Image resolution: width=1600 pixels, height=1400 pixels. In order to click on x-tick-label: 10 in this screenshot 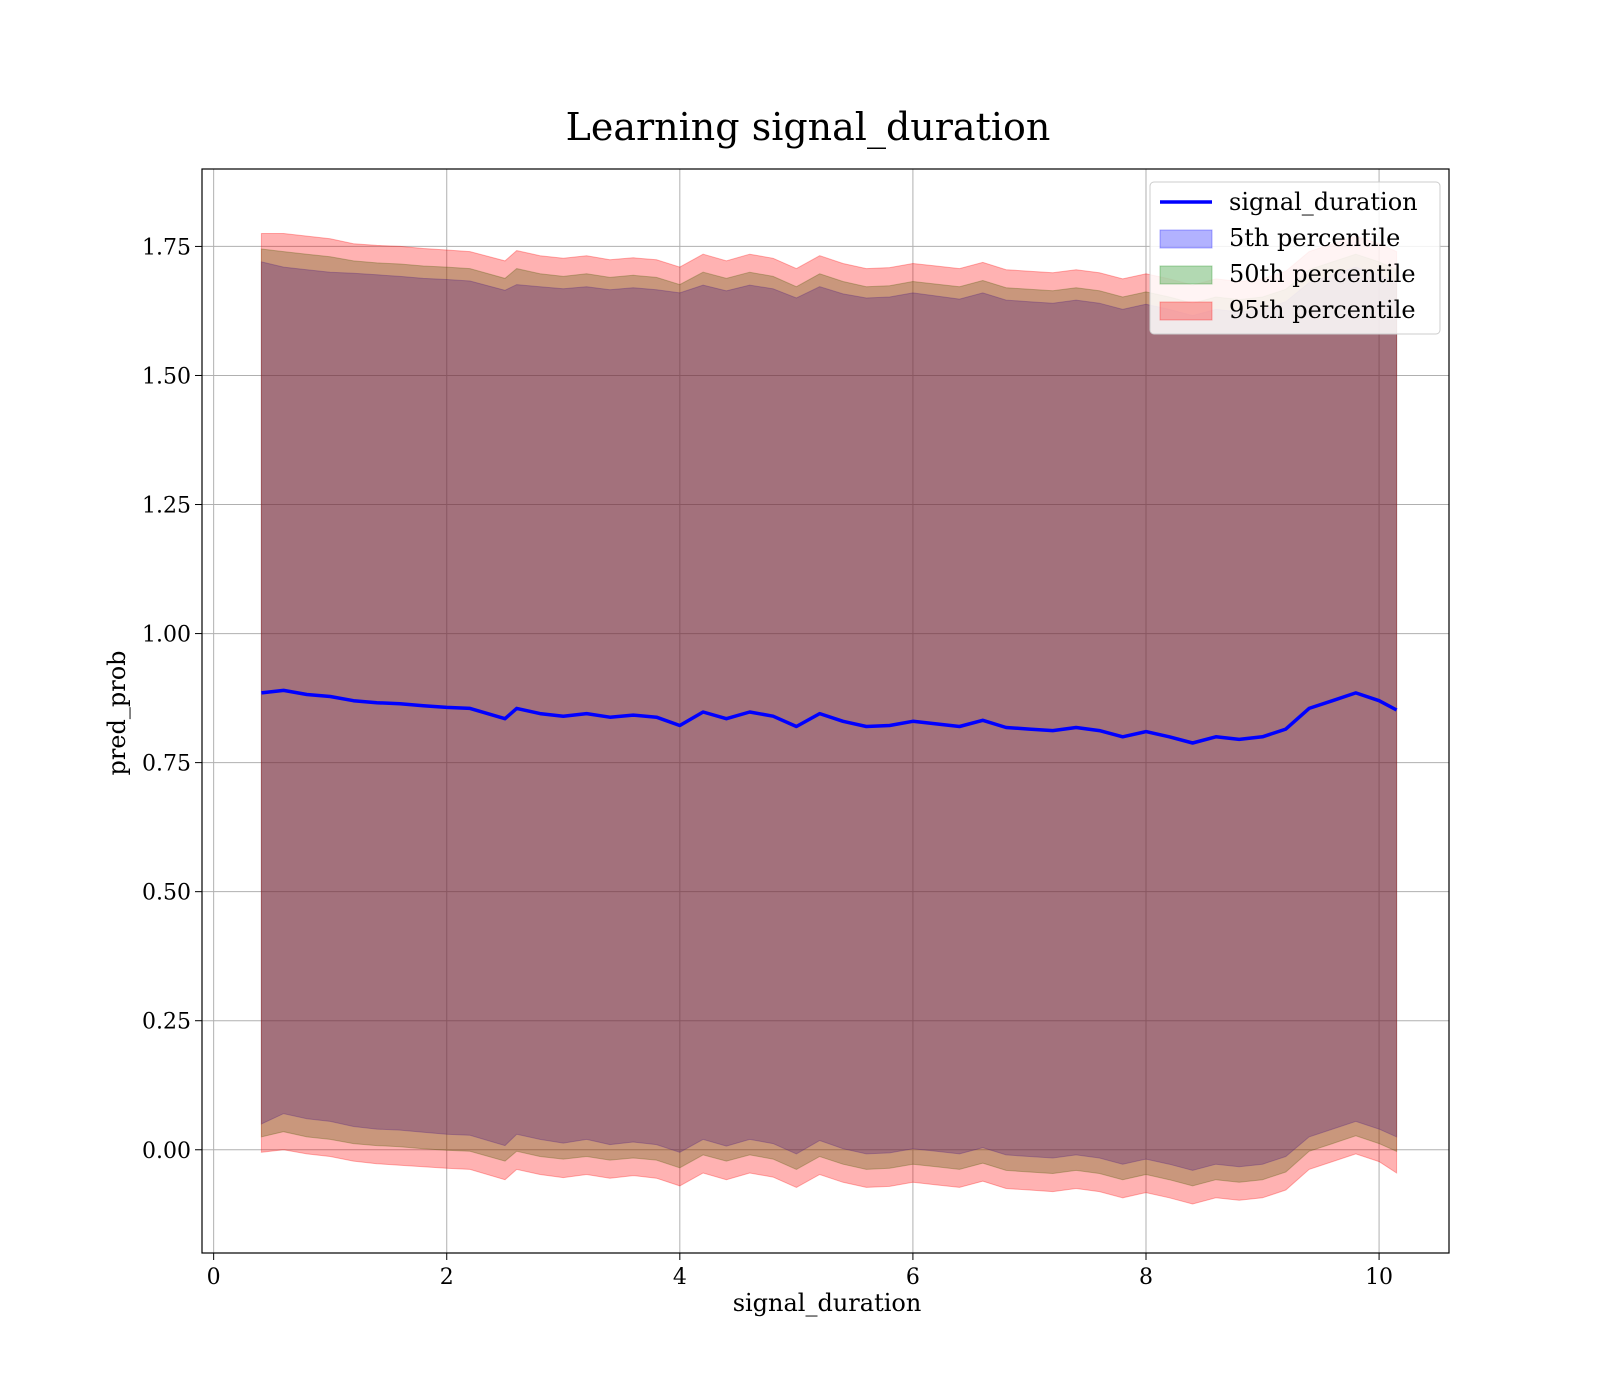, I will do `click(1379, 1277)`.